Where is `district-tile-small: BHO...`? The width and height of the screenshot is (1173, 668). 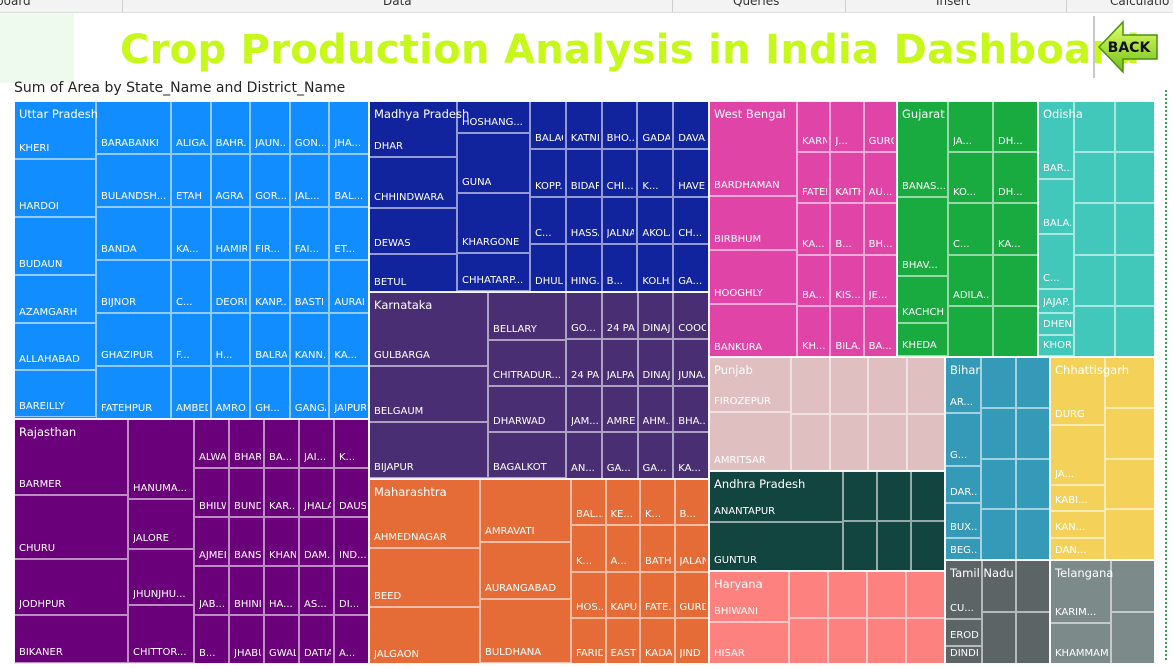
district-tile-small: BHO... is located at coordinates (620, 125).